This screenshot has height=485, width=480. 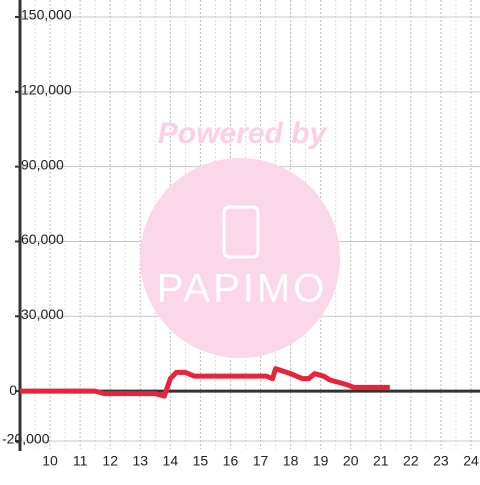 I want to click on x-tick-label: 15, so click(x=201, y=461).